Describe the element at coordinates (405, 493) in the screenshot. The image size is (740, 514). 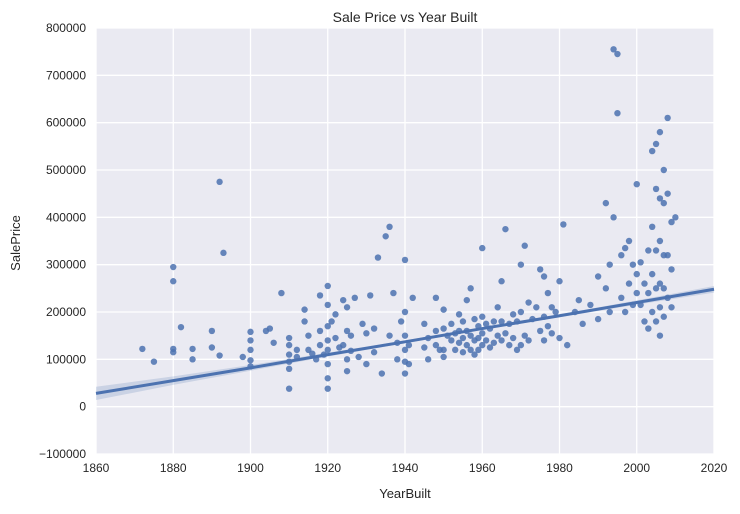
I see `x-axis-label: YearBuilt` at that location.